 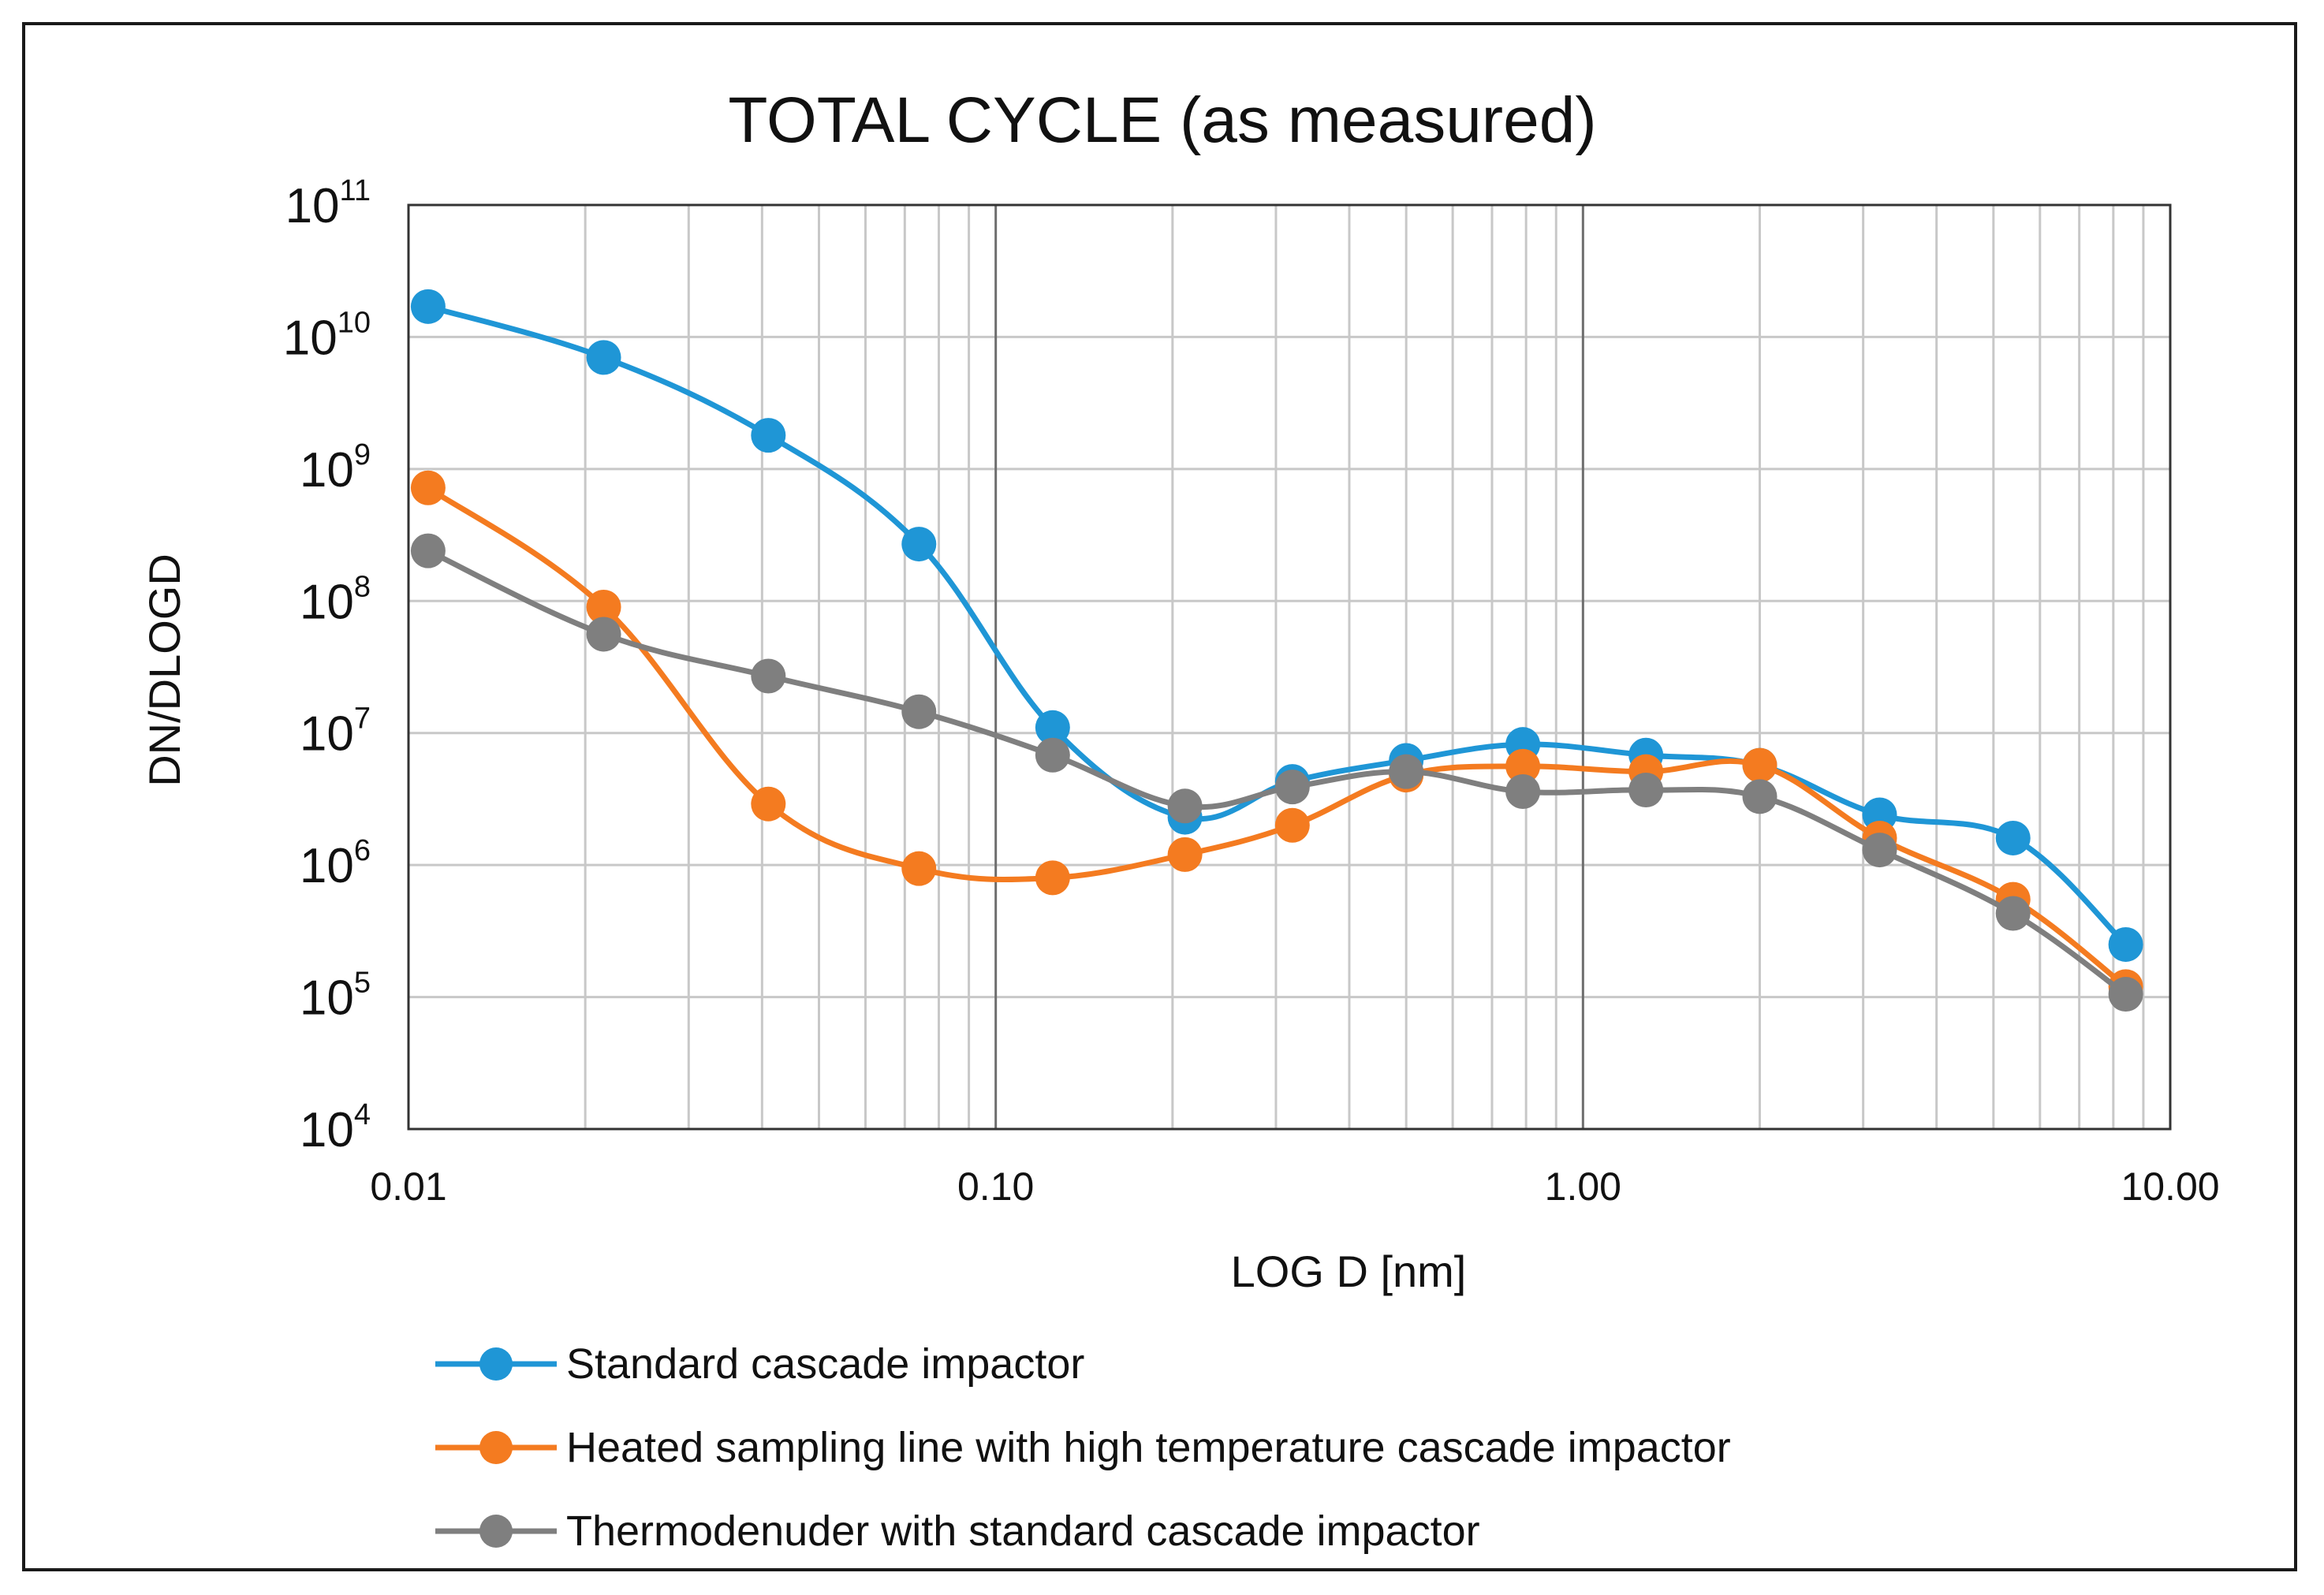 I want to click on y-tick-label: 10⁶, so click(x=335, y=863).